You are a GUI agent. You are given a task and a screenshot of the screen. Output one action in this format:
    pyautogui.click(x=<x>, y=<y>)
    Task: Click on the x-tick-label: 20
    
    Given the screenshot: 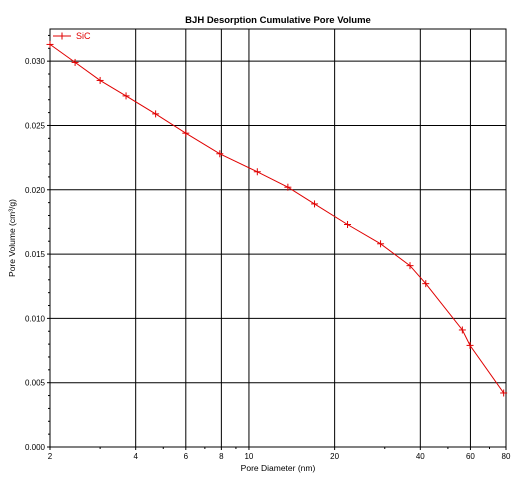 What is the action you would take?
    pyautogui.click(x=334, y=456)
    